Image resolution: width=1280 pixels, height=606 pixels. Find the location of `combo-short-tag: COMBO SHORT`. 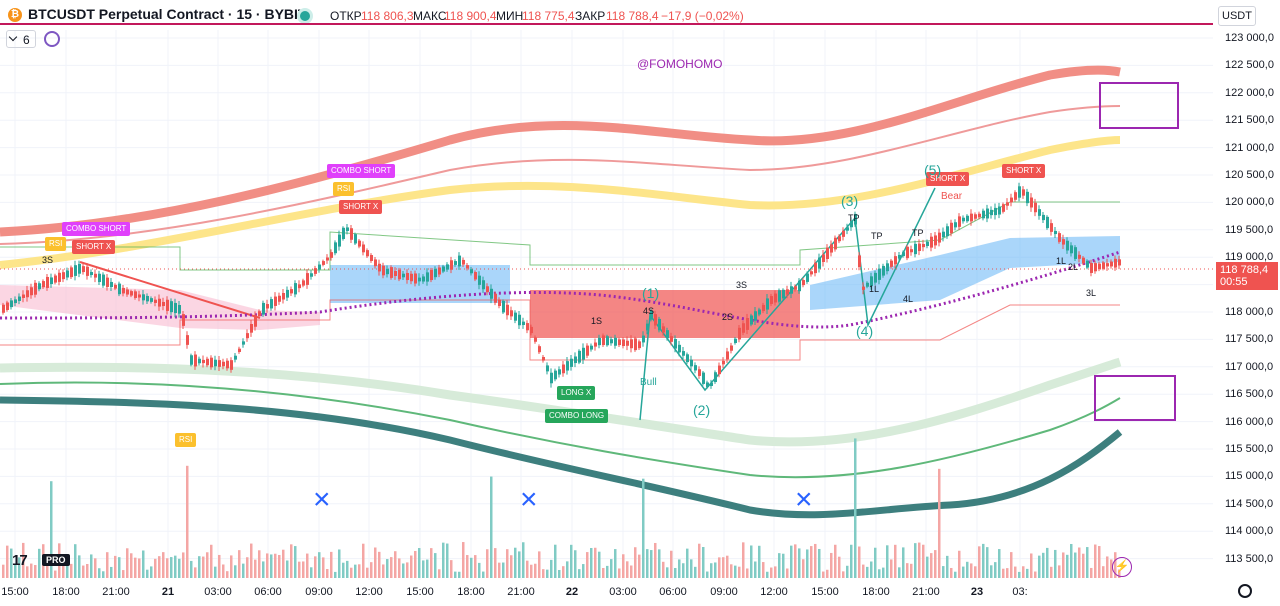

combo-short-tag: COMBO SHORT is located at coordinates (96, 229).